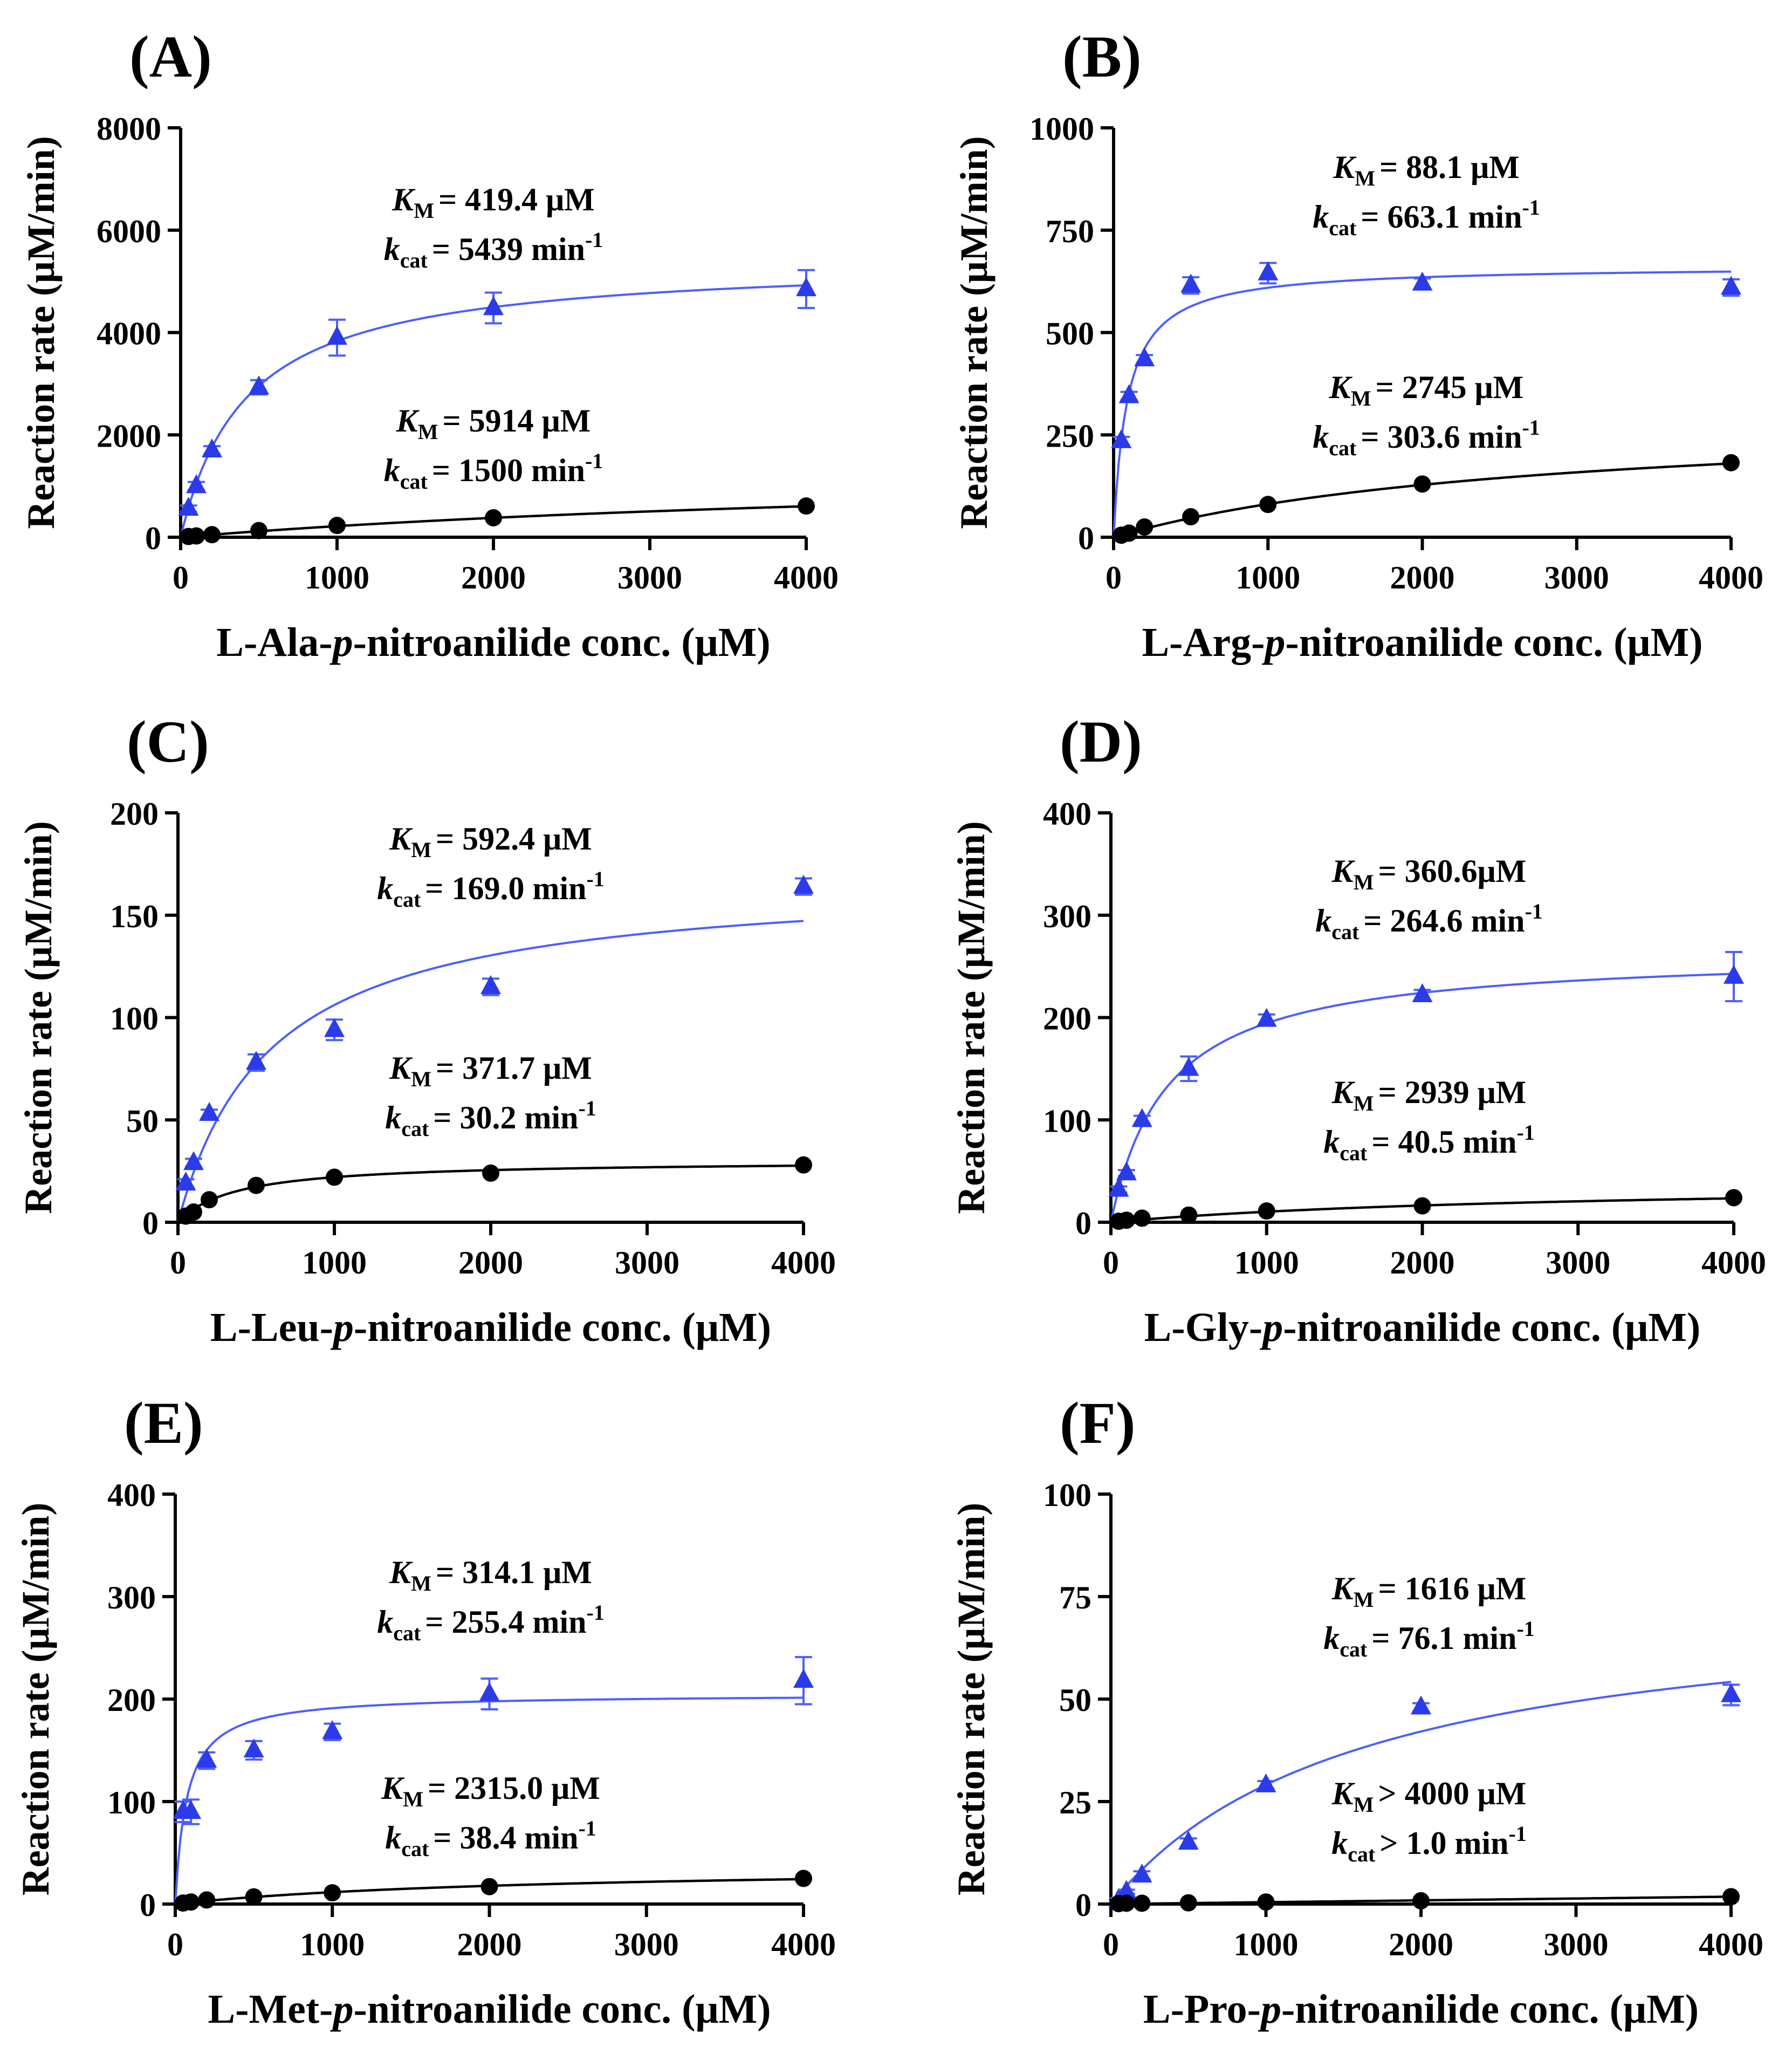 The height and width of the screenshot is (2054, 1792). What do you see at coordinates (491, 889) in the screenshot?
I see `kcat-annotation: kcat = 169.0 min-1` at bounding box center [491, 889].